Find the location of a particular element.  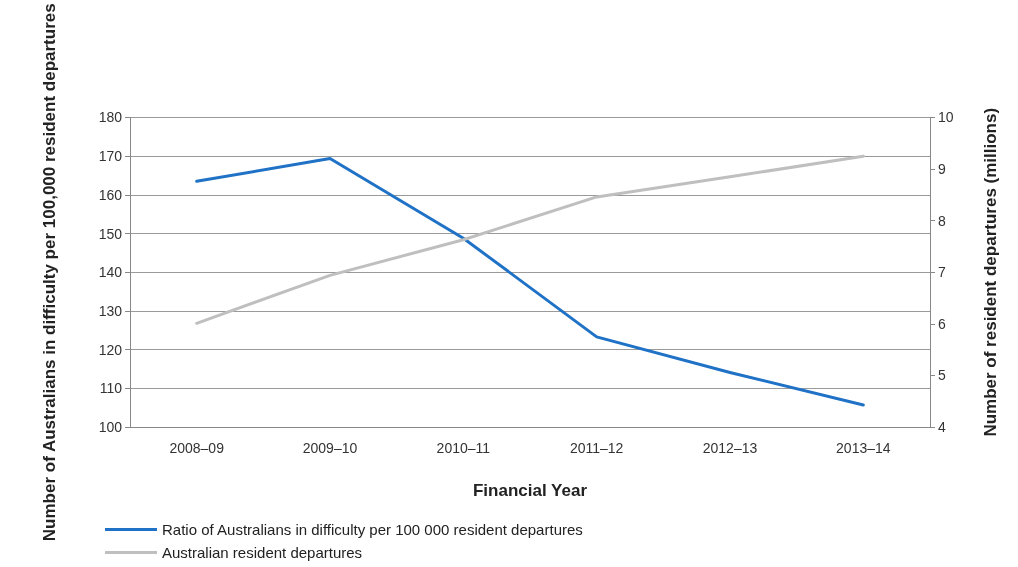

y-tick-label: 170 is located at coordinates (110, 156).